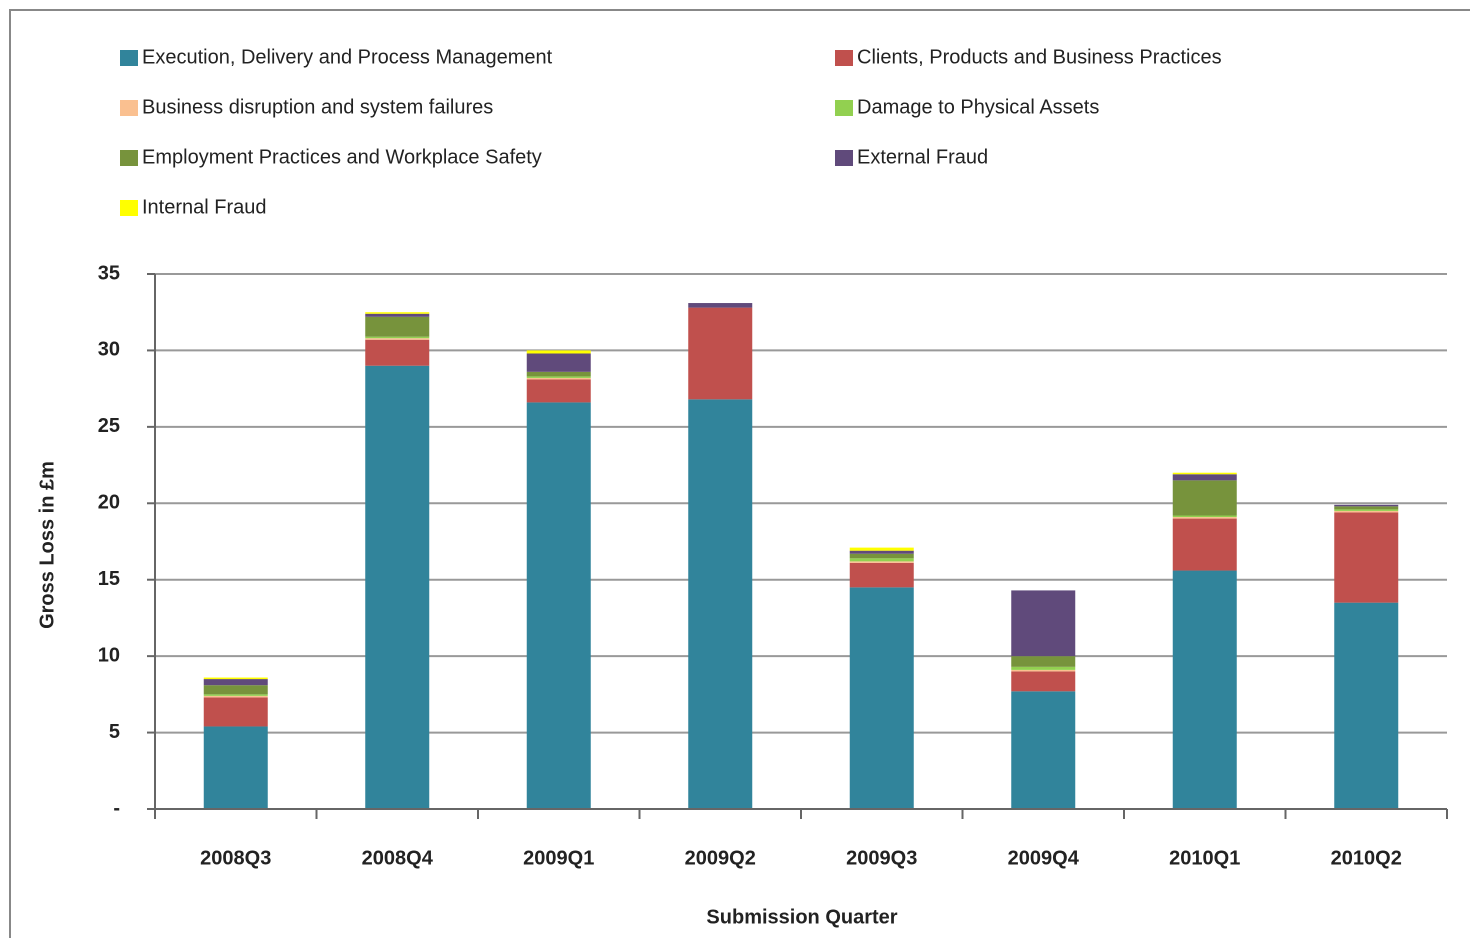 The image size is (1470, 938). I want to click on x-tick-label: 2009Q2, so click(720, 858).